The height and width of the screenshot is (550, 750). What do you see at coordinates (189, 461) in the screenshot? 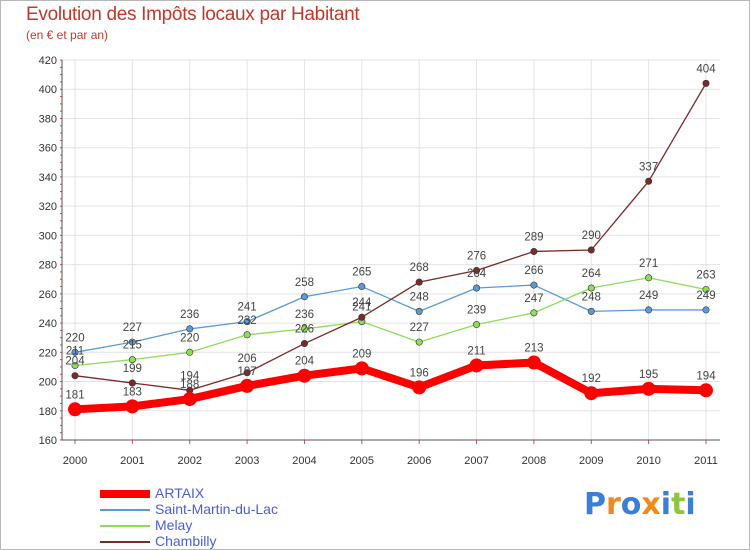
I see `x-tick-label: 2002` at bounding box center [189, 461].